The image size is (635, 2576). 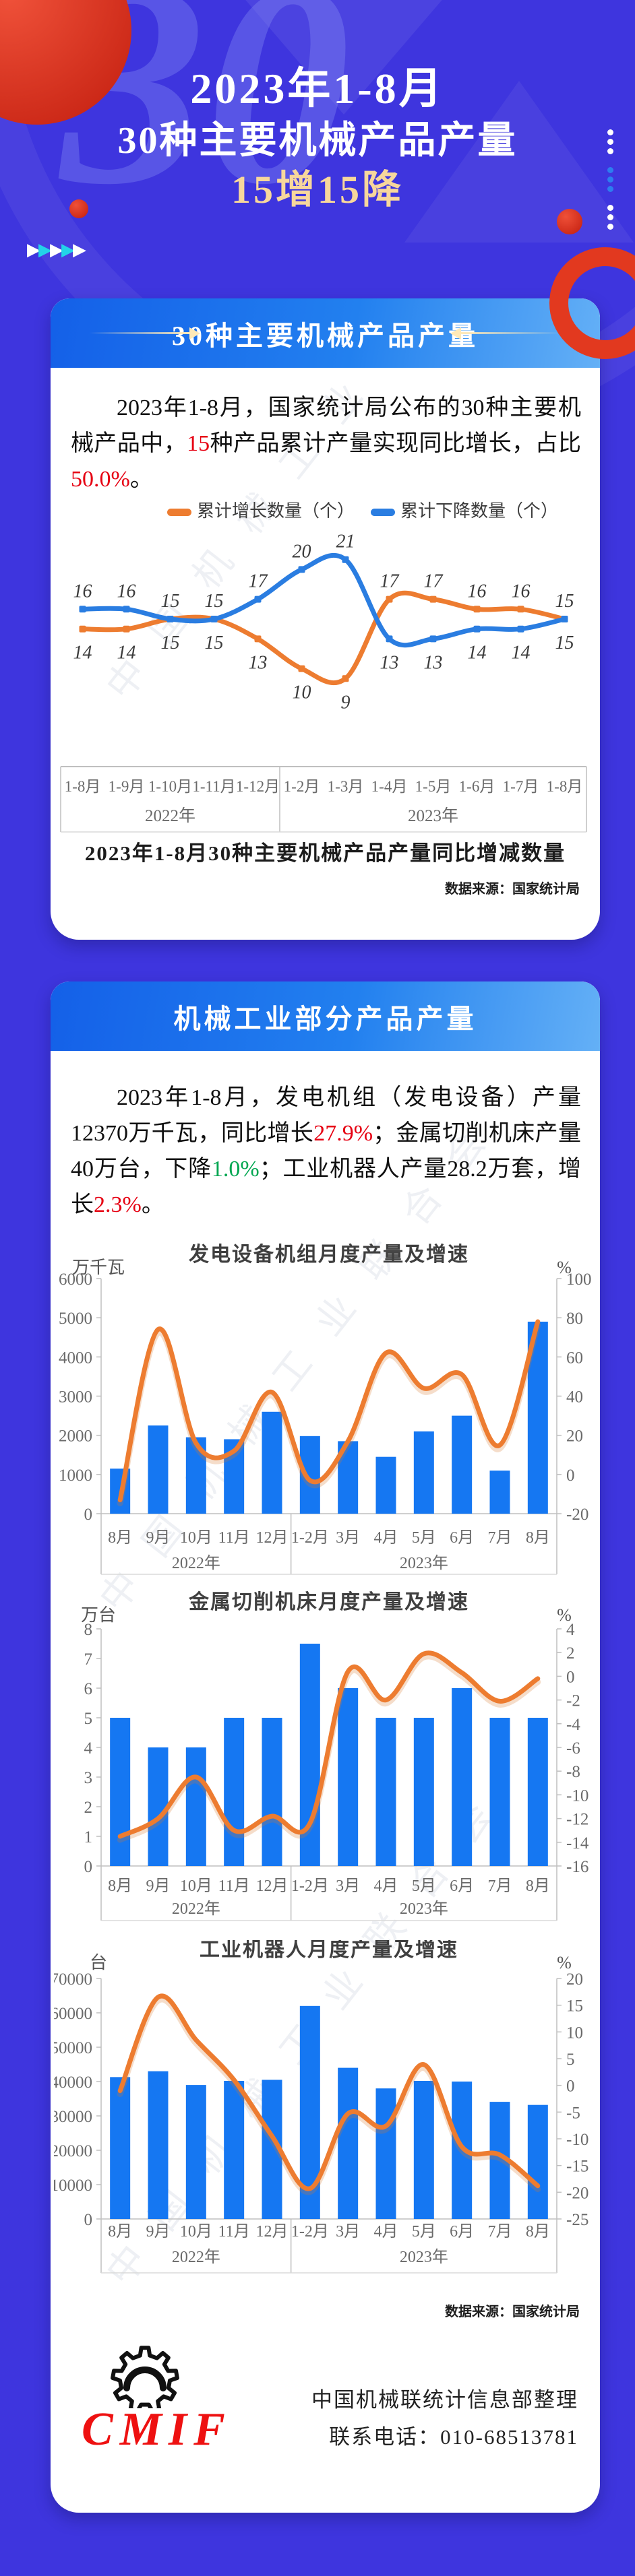 What do you see at coordinates (75, 1398) in the screenshot?
I see `svg-text: 3000` at bounding box center [75, 1398].